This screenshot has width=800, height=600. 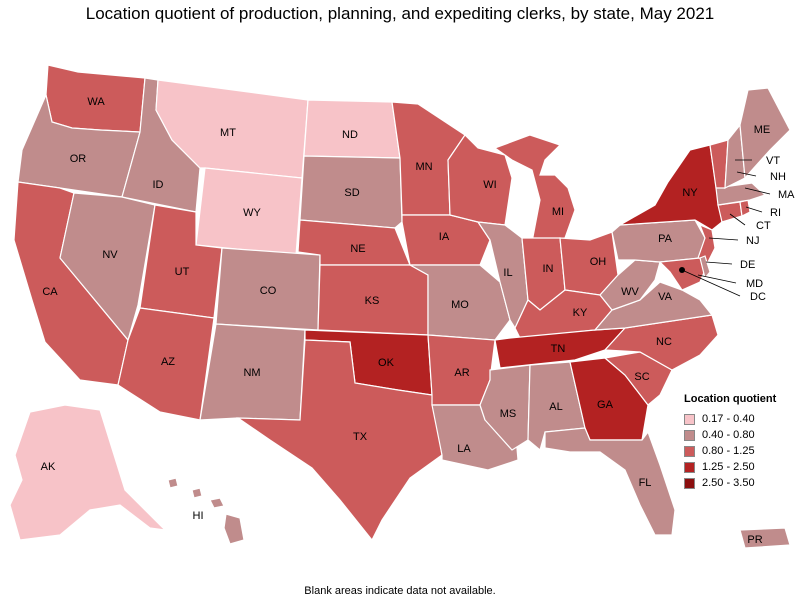 What do you see at coordinates (728, 483) in the screenshot?
I see `legend-label: 2.50 - 3.50` at bounding box center [728, 483].